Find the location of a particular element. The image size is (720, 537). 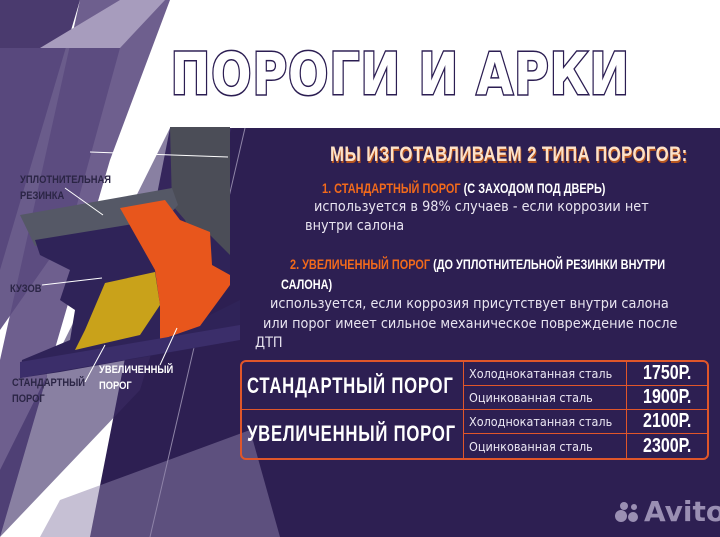

label-enlarged-sill: УВЕЛИЧЕННЫЙ ПОРОГ is located at coordinates (136, 378).